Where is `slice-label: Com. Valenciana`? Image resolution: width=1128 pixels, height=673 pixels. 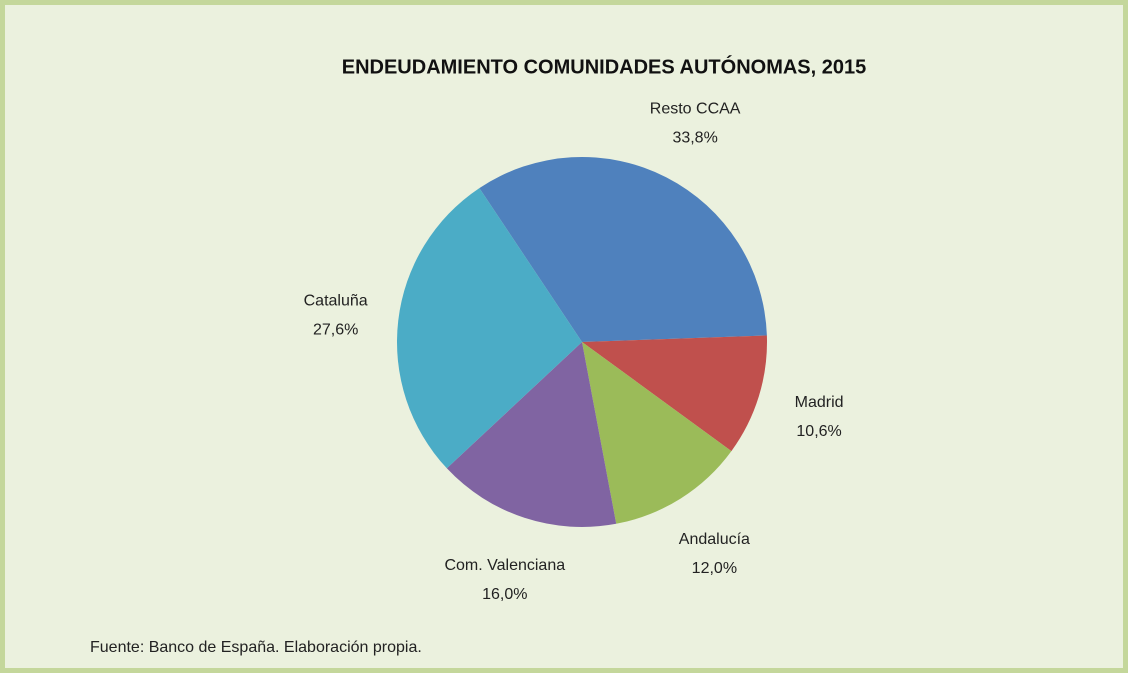 slice-label: Com. Valenciana is located at coordinates (504, 565).